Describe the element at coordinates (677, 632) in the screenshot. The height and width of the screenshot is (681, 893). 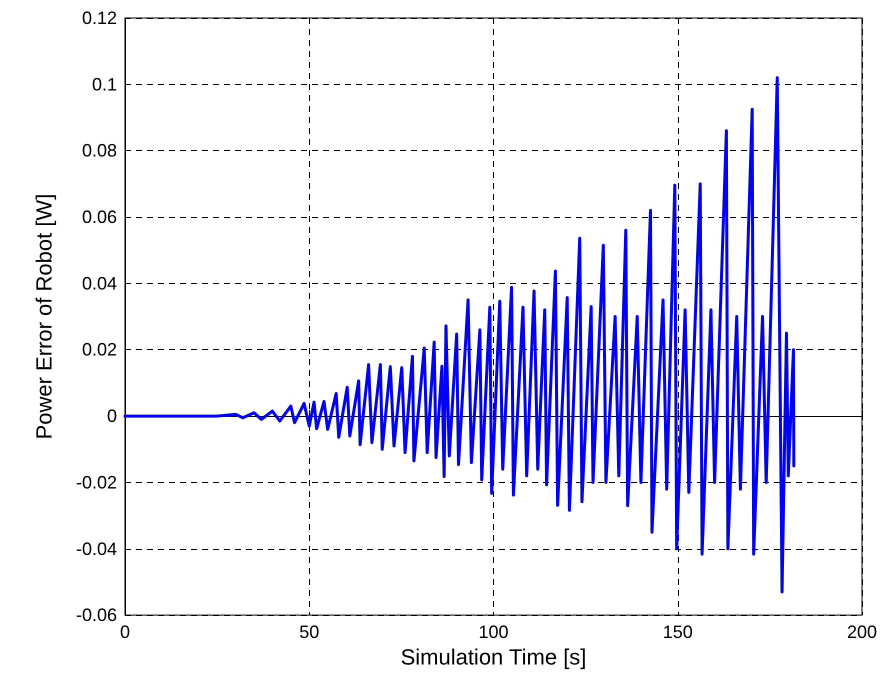
I see `x-tick-label: 150` at that location.